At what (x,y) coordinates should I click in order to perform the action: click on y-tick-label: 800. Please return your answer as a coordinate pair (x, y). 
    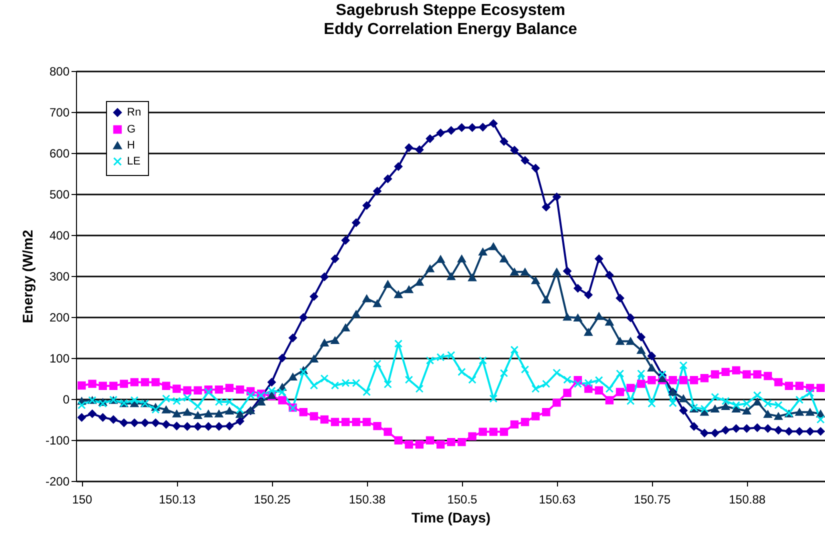
    Looking at the image, I should click on (59, 71).